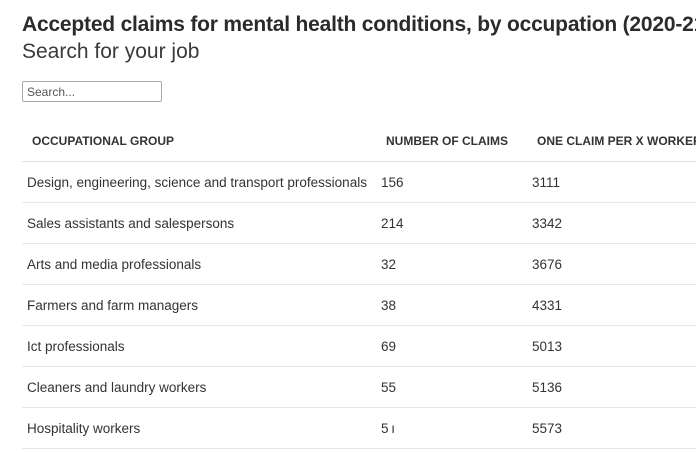  What do you see at coordinates (614, 141) in the screenshot?
I see `column-header-one-claim-per-x-workers: ONE CLAIM PER X WORKERS` at bounding box center [614, 141].